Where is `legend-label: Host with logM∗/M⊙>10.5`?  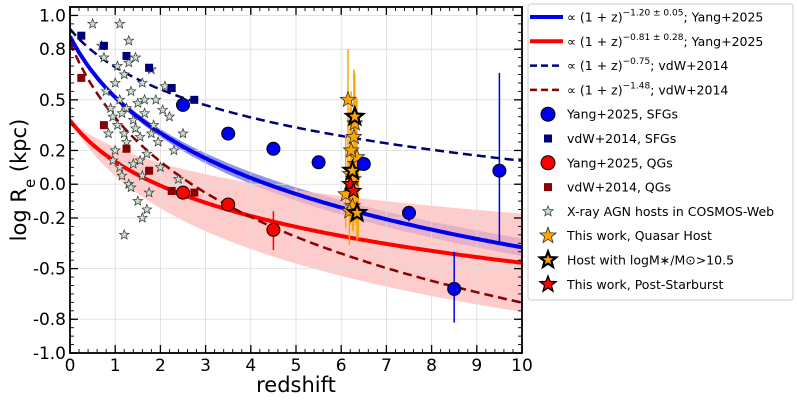
legend-label: Host with logM∗/M⊙>10.5 is located at coordinates (650, 260).